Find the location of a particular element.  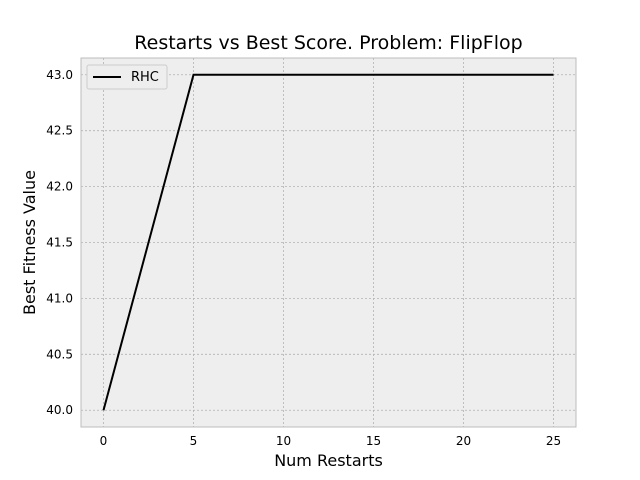

legend-label-rhc: RHC is located at coordinates (145, 77).